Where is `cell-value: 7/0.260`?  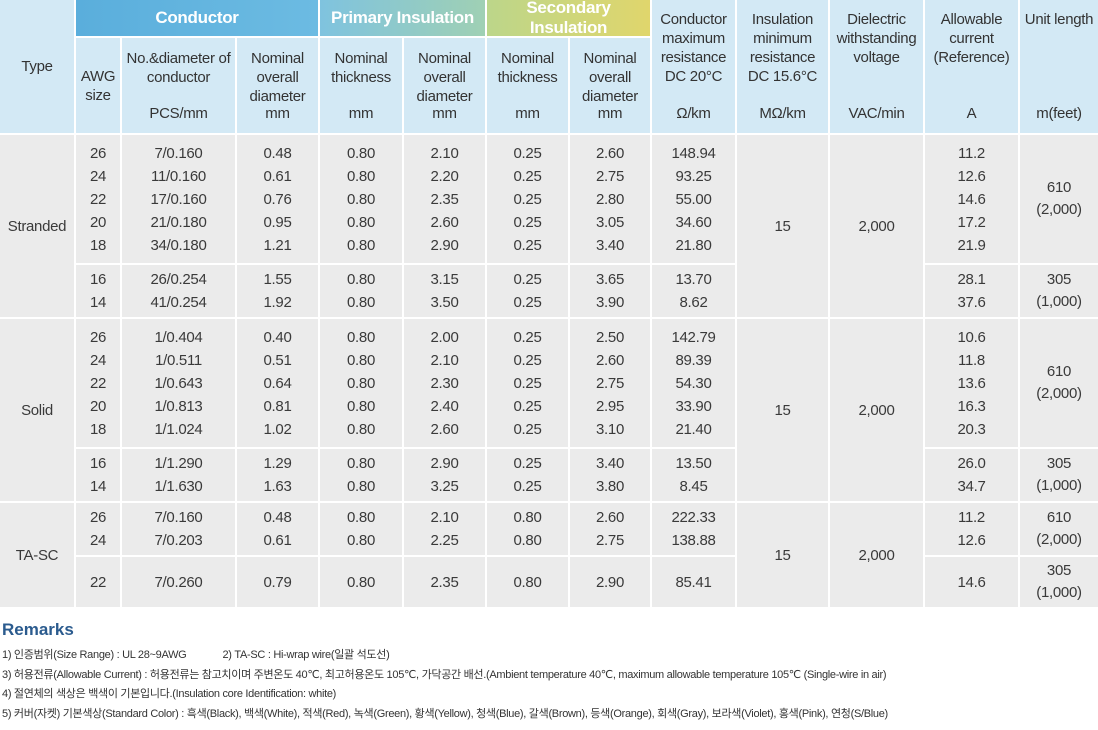
cell-value: 7/0.260 is located at coordinates (178, 582).